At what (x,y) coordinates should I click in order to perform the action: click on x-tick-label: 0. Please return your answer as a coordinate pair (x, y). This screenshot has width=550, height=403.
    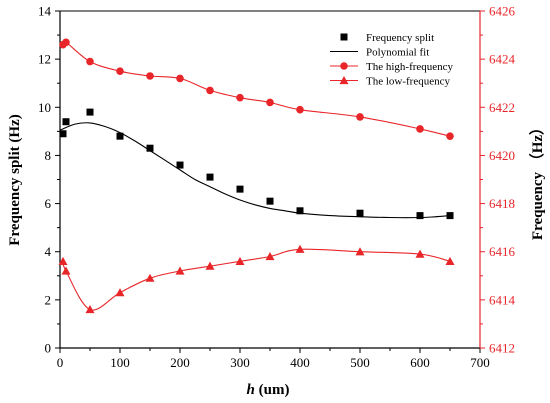
    Looking at the image, I should click on (60, 362).